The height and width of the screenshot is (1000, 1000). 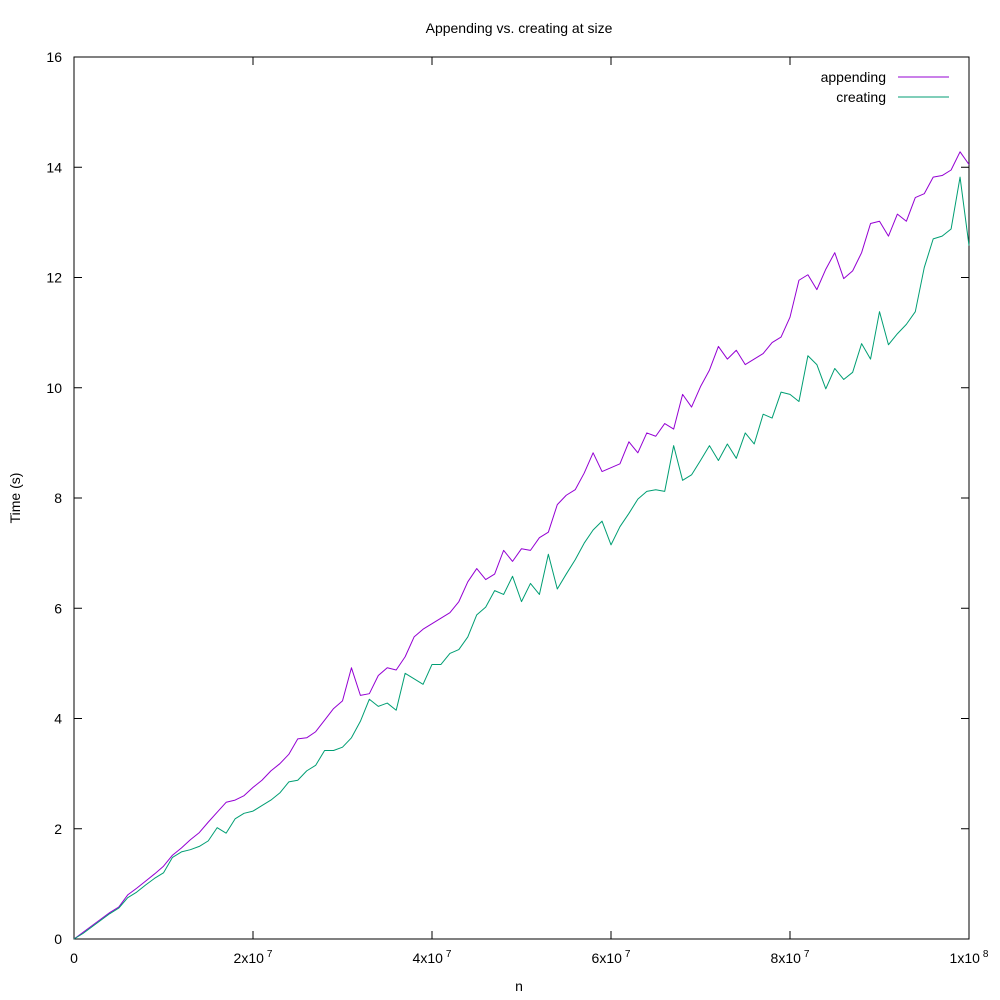 What do you see at coordinates (861, 97) in the screenshot?
I see `legend-label-creating: creating` at bounding box center [861, 97].